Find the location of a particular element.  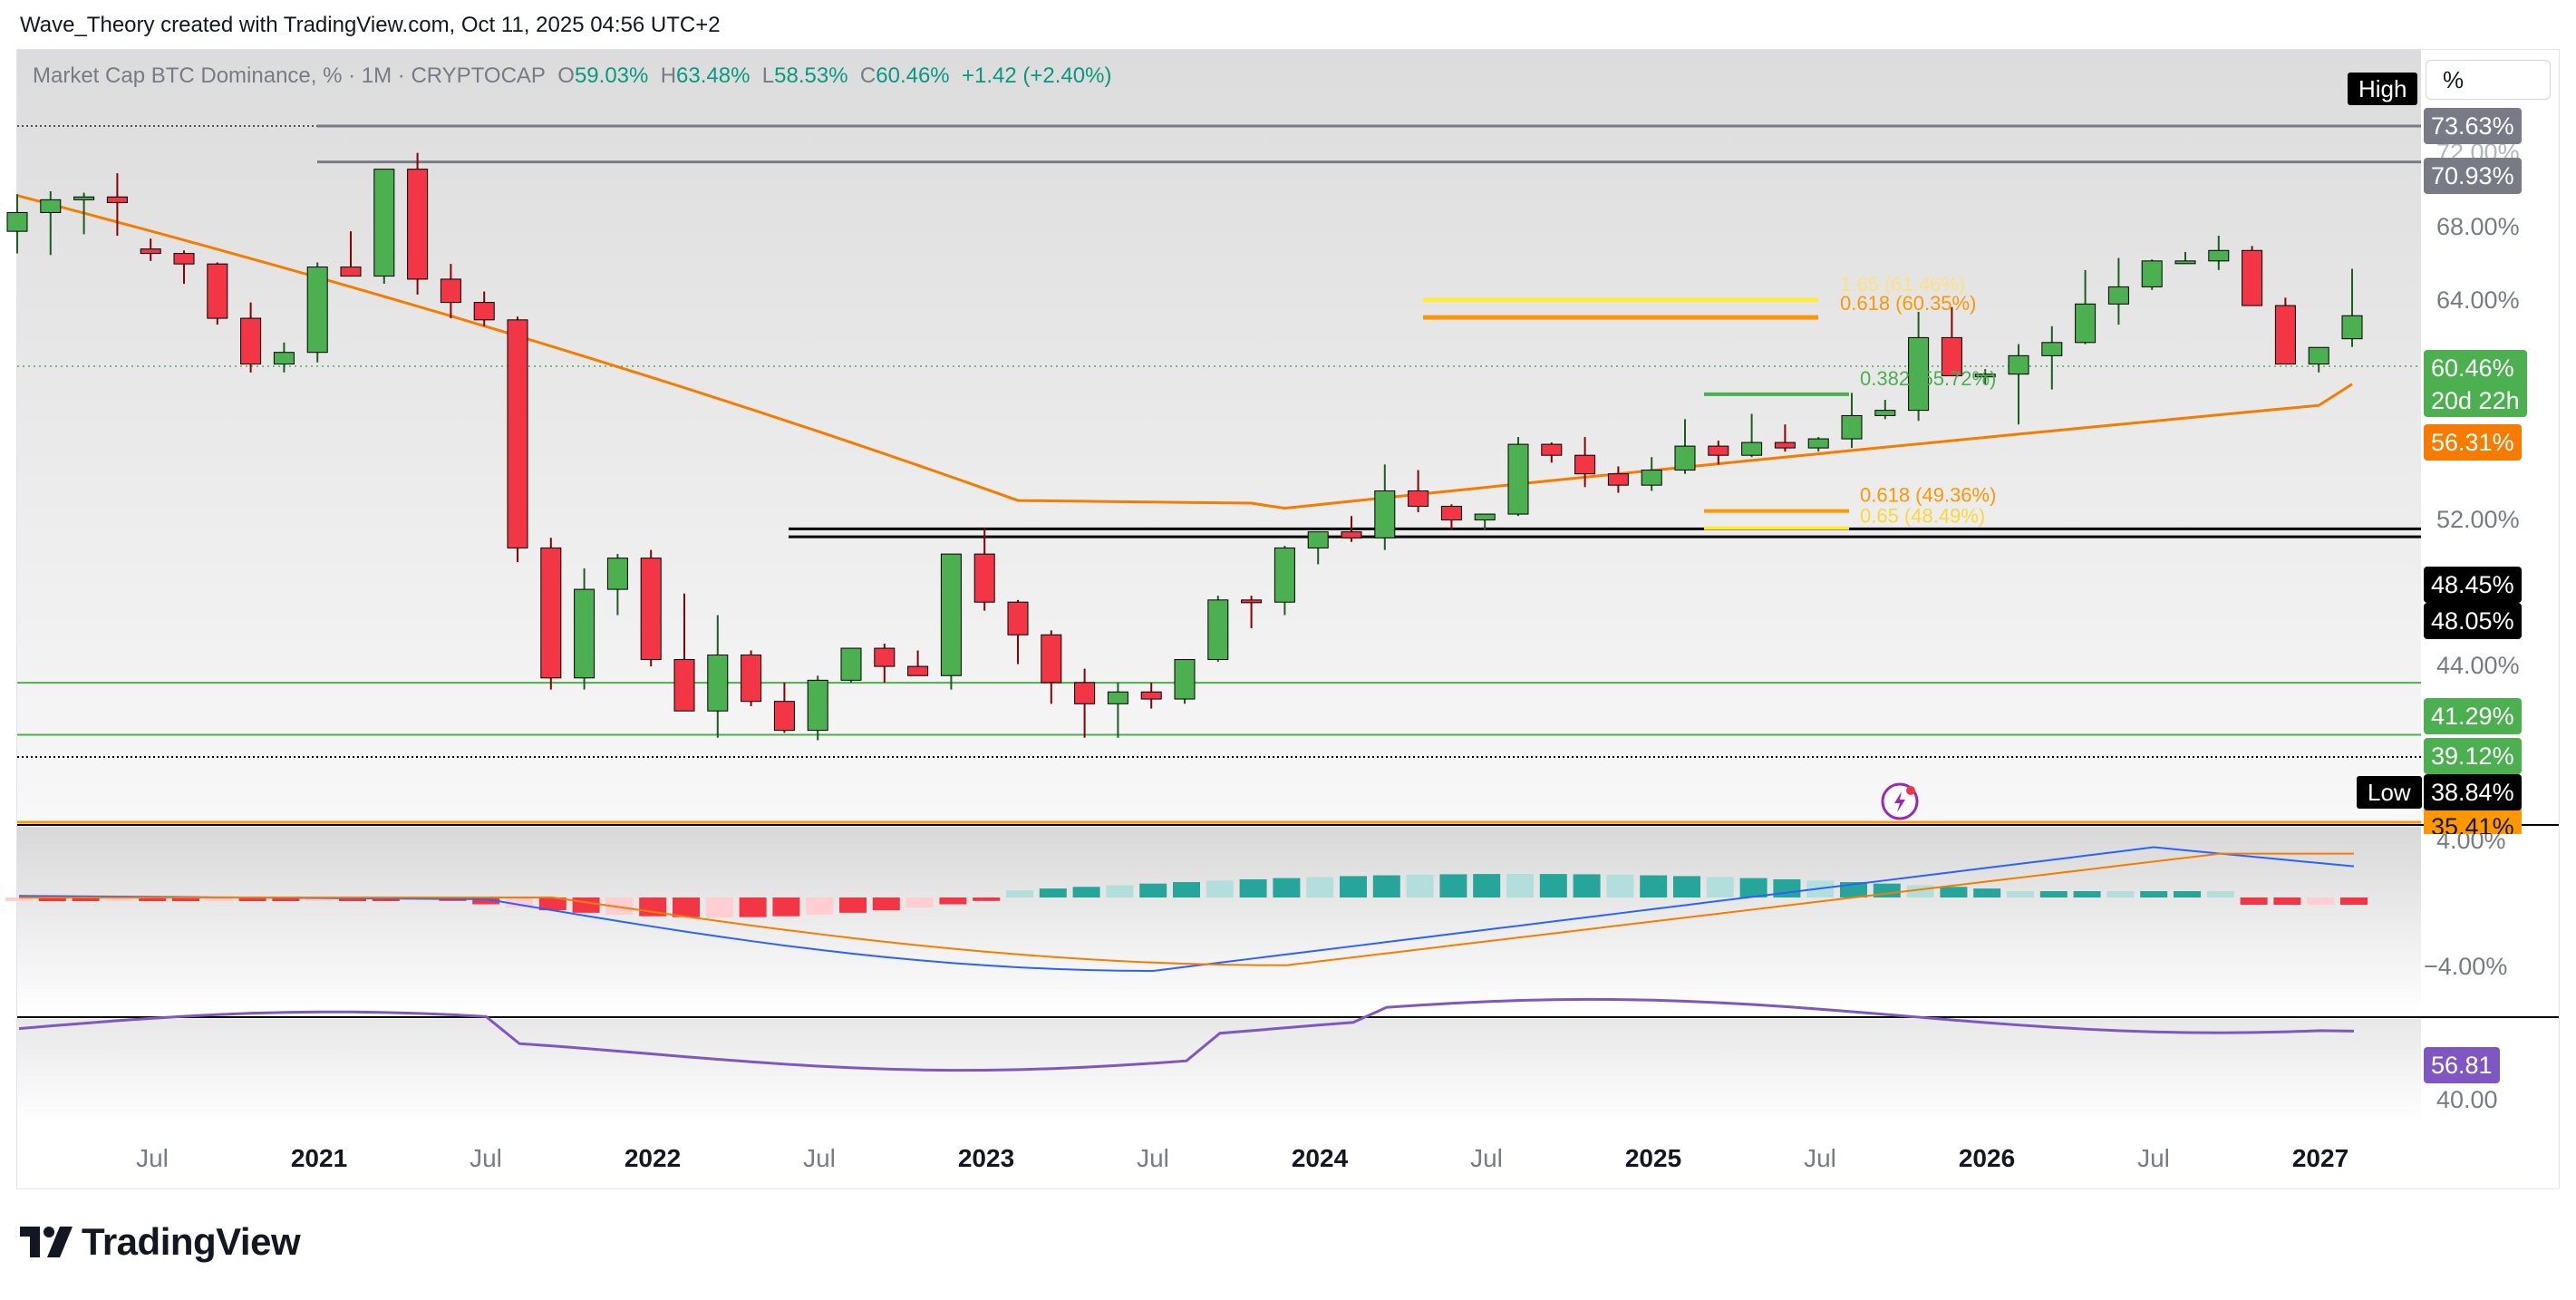

rsi-indicator is located at coordinates (1186, 1034).